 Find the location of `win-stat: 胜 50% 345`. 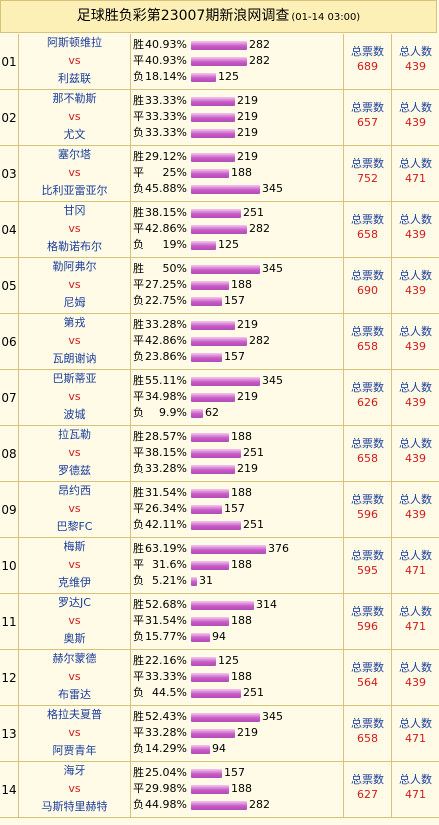

win-stat: 胜 50% 345 is located at coordinates (208, 269).